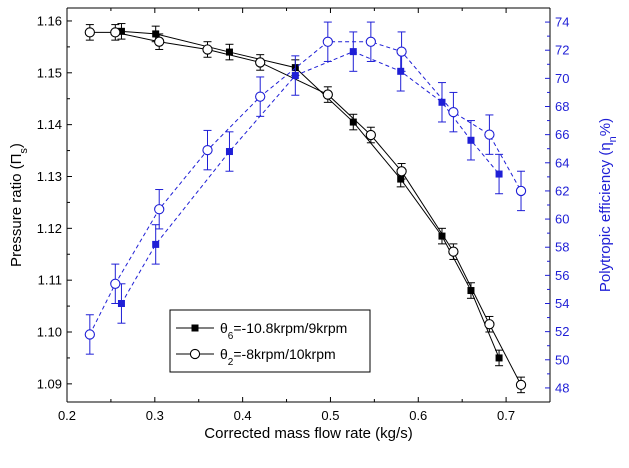 The width and height of the screenshot is (629, 468). I want to click on y-left-axis-title-suffix: ), so click(16, 145).